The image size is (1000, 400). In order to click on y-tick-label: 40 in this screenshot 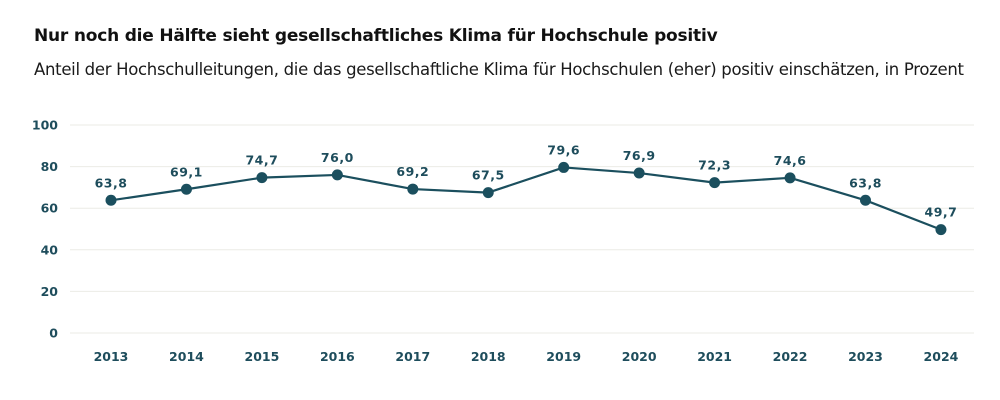, I will do `click(50, 249)`.